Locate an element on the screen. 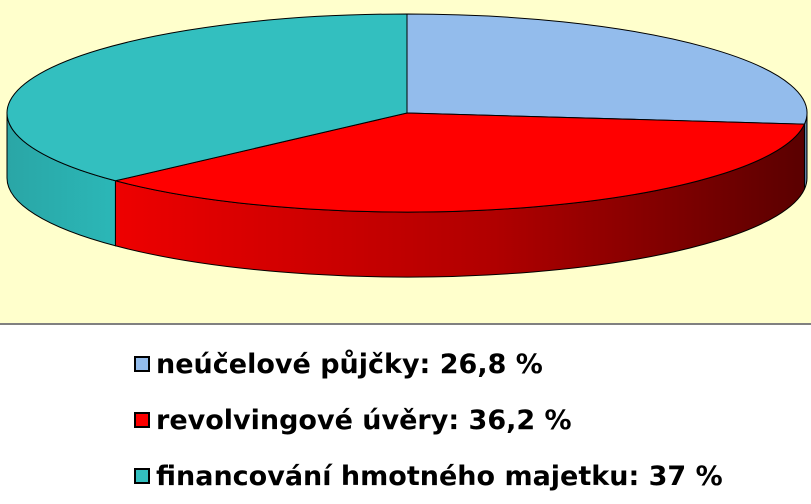 The image size is (811, 504). legend-label-1: revolvingové úvěry: 36,2 % is located at coordinates (364, 420).